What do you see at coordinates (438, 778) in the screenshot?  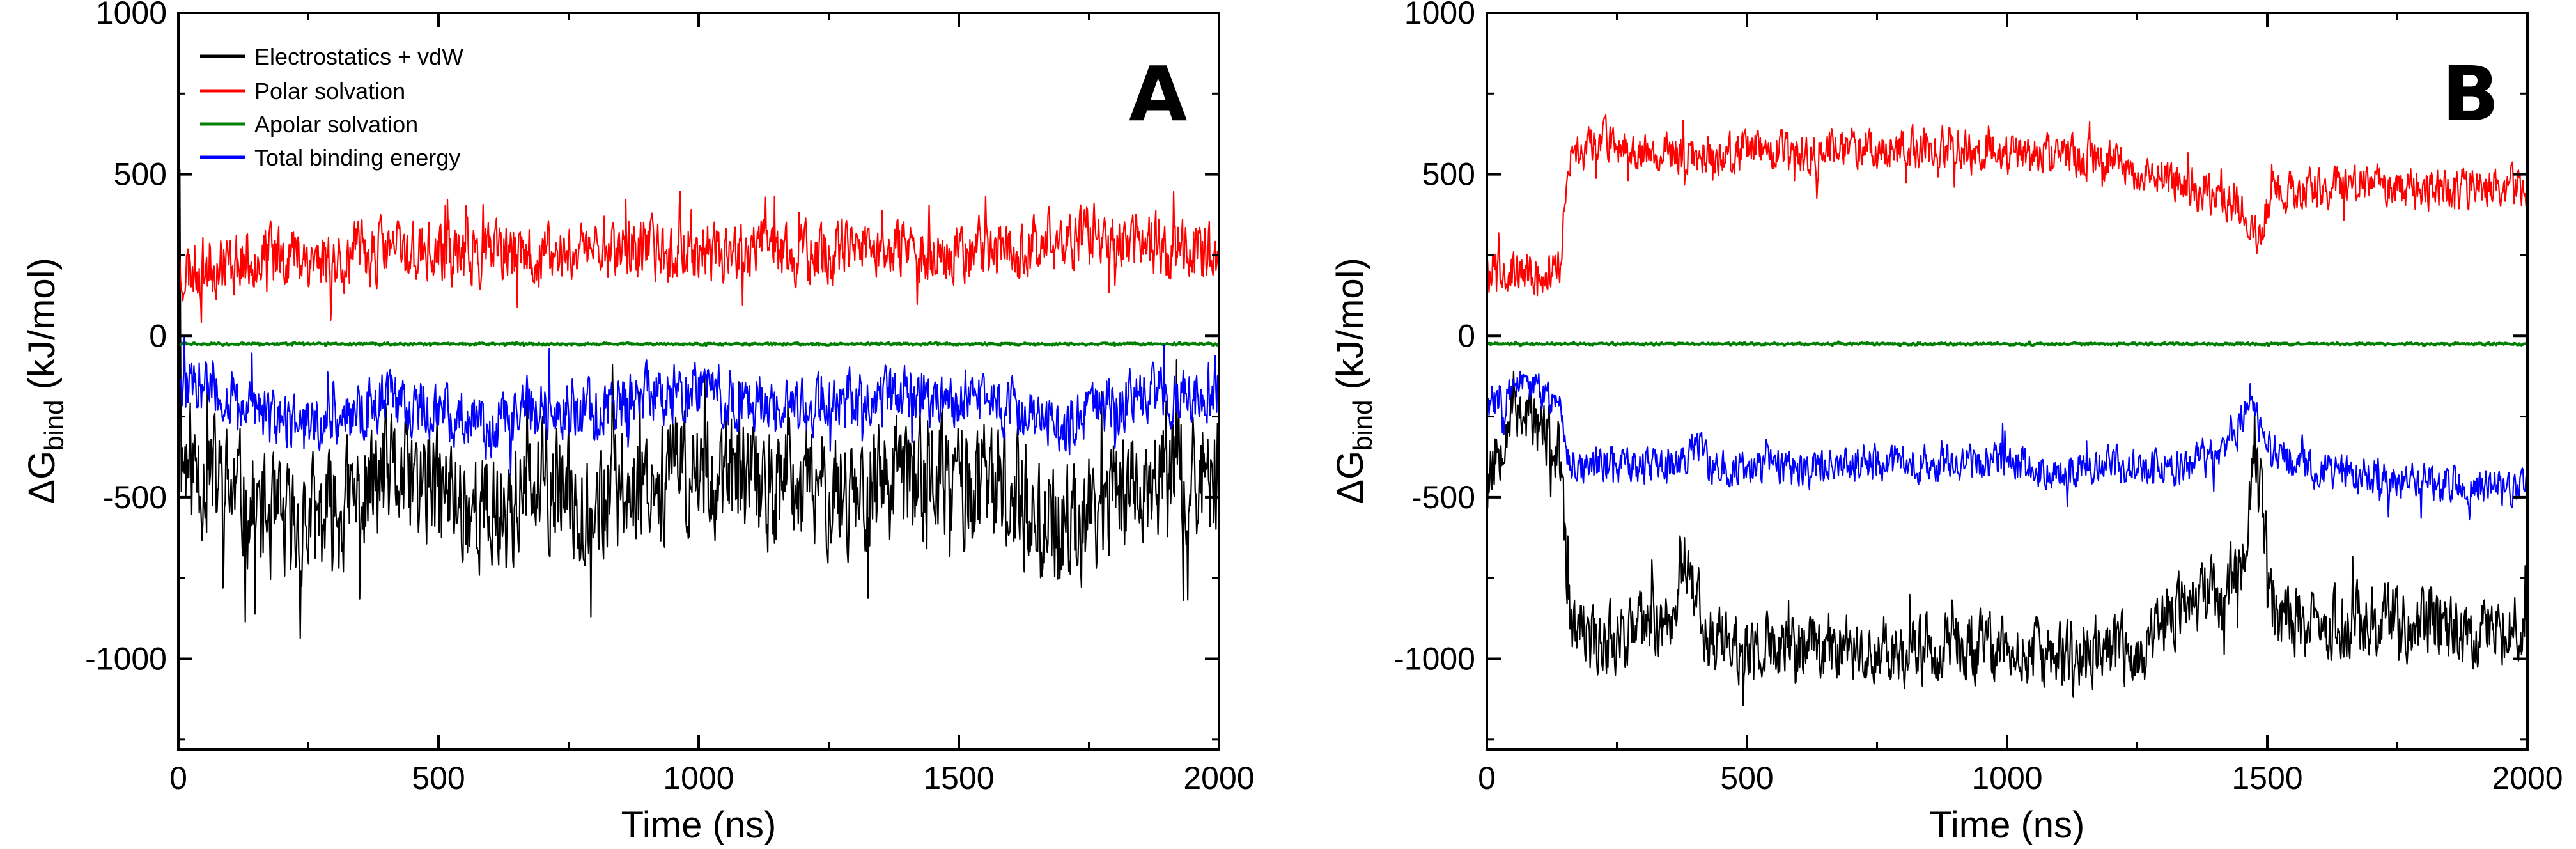 I see `panel-a-x-tick-label: 500` at bounding box center [438, 778].